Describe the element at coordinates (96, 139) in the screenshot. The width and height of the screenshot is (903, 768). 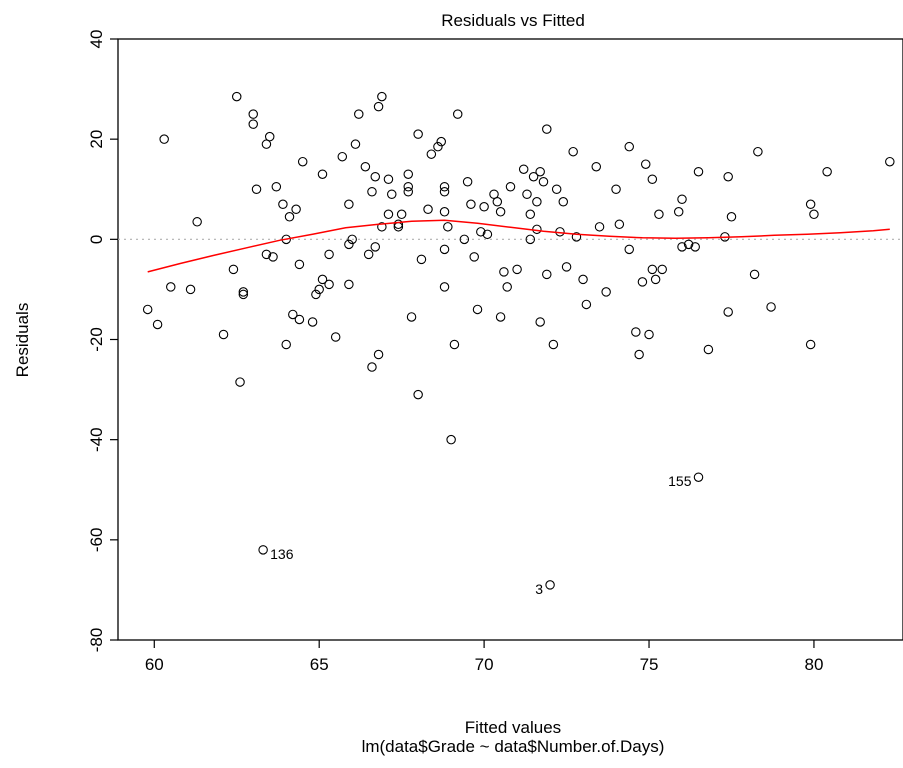
I see `y-tick-label: 20` at that location.